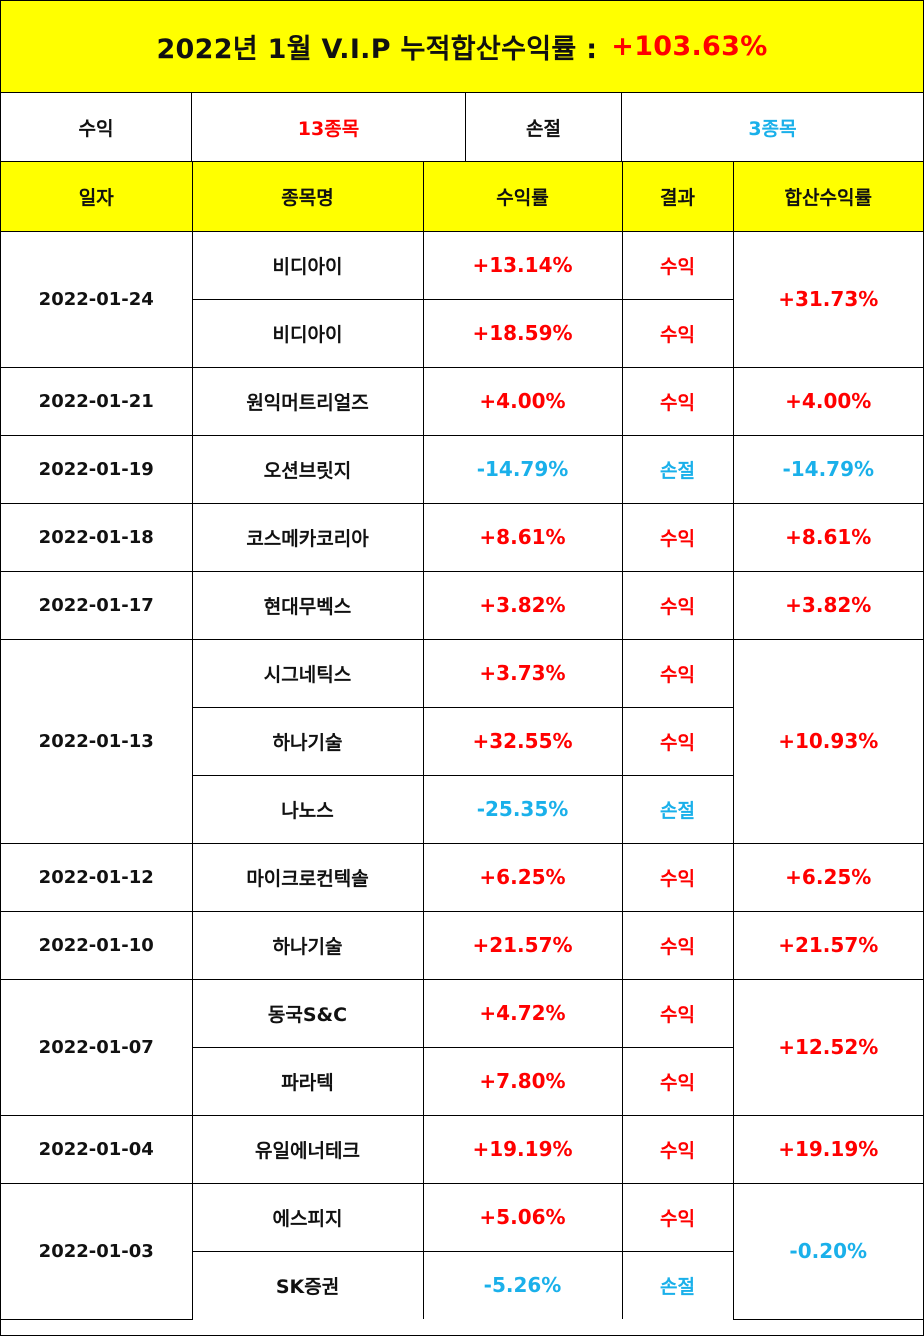 Image resolution: width=924 pixels, height=1336 pixels. What do you see at coordinates (522, 1149) in the screenshot?
I see `rate-cell: +19.19%` at bounding box center [522, 1149].